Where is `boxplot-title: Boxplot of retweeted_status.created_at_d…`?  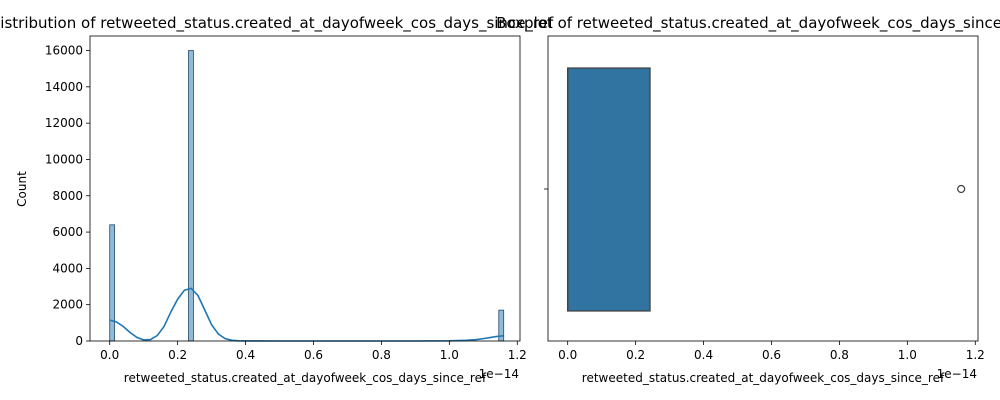
boxplot-title: Boxplot of retweeted_status.created_at_d… is located at coordinates (748, 23).